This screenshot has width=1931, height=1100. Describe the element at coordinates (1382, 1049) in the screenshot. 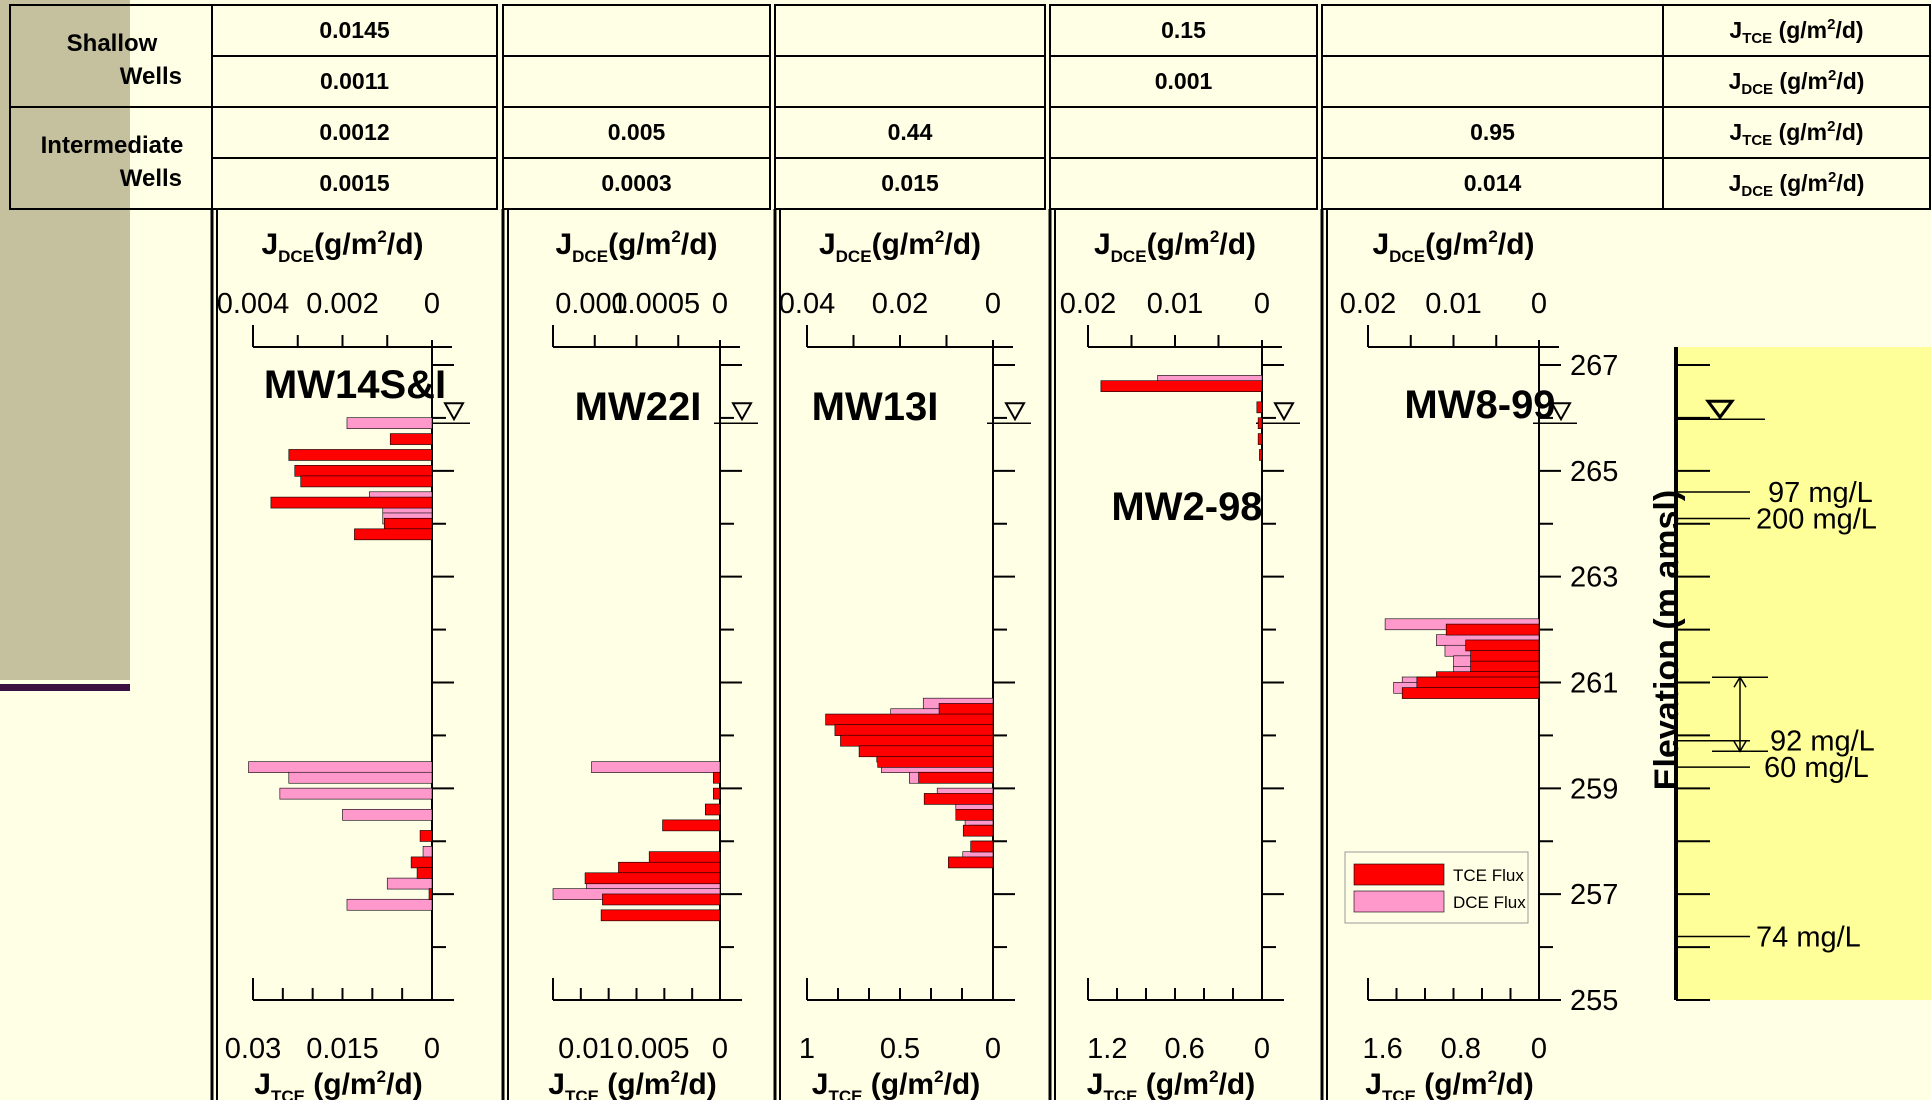

I see `tce-tick-label: 1.6` at that location.